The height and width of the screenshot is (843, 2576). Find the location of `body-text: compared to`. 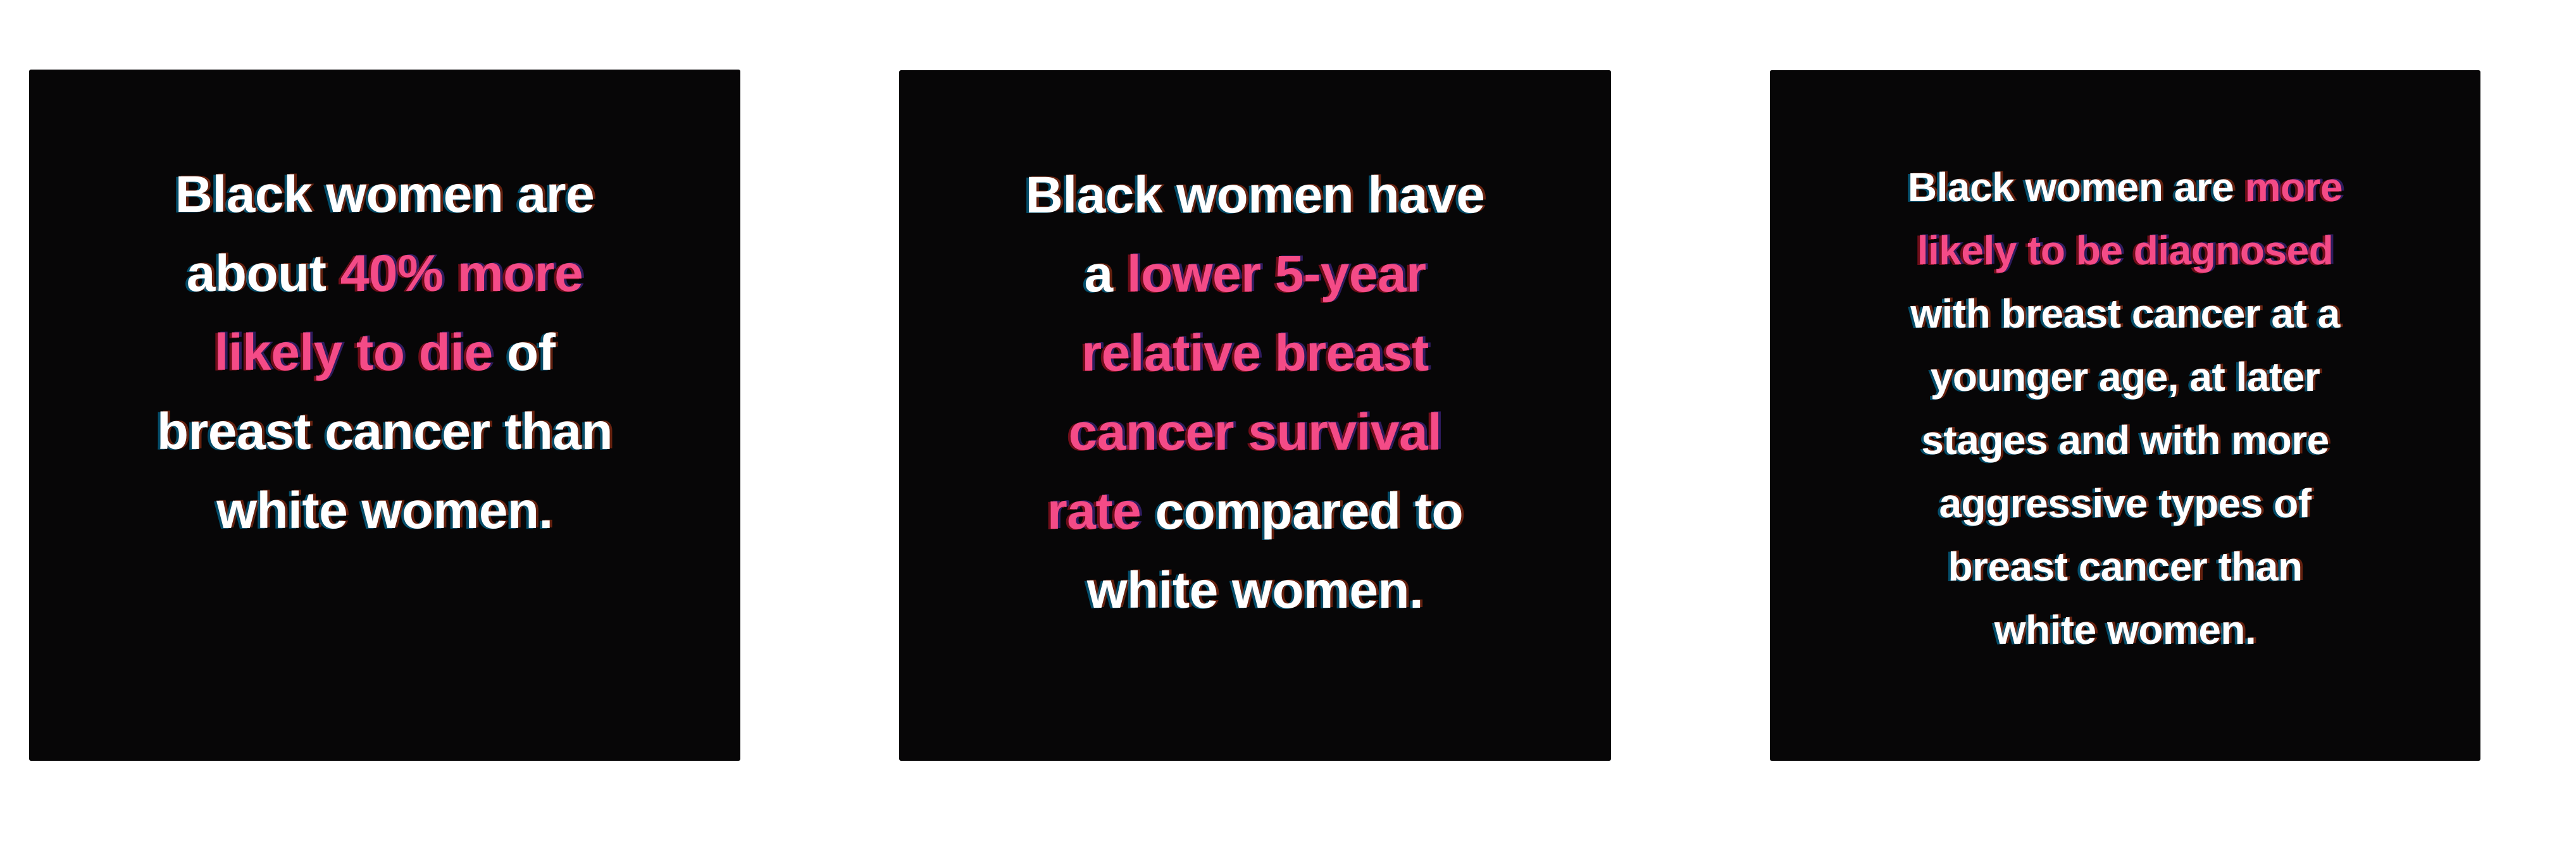

body-text: compared to is located at coordinates (1302, 511).